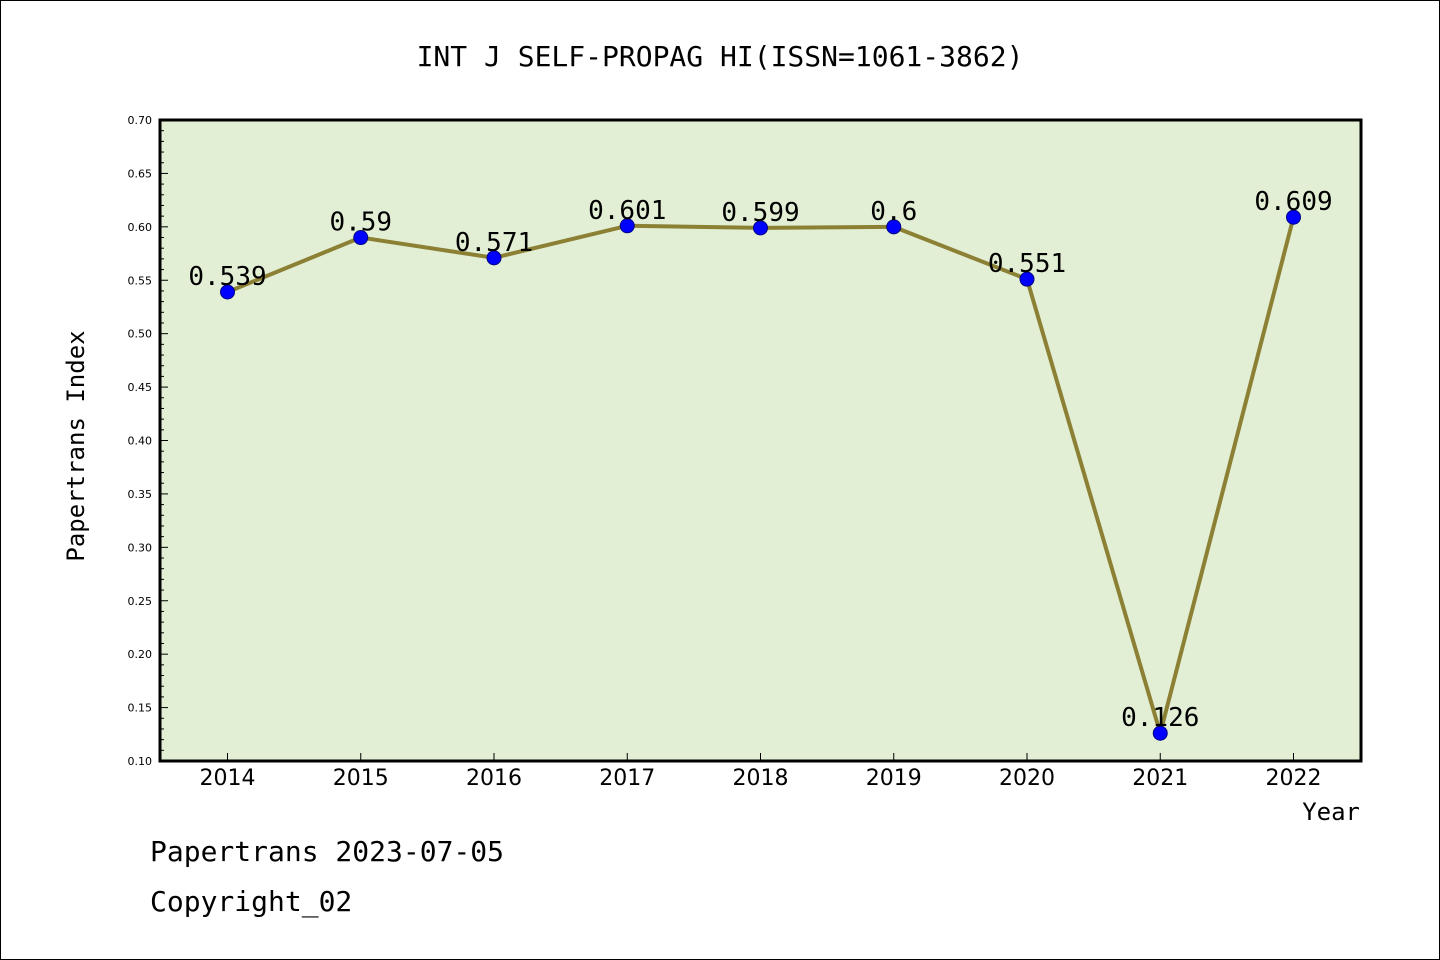 Image resolution: width=1440 pixels, height=960 pixels. Describe the element at coordinates (140, 761) in the screenshot. I see `y-tick-label: 0.10` at that location.